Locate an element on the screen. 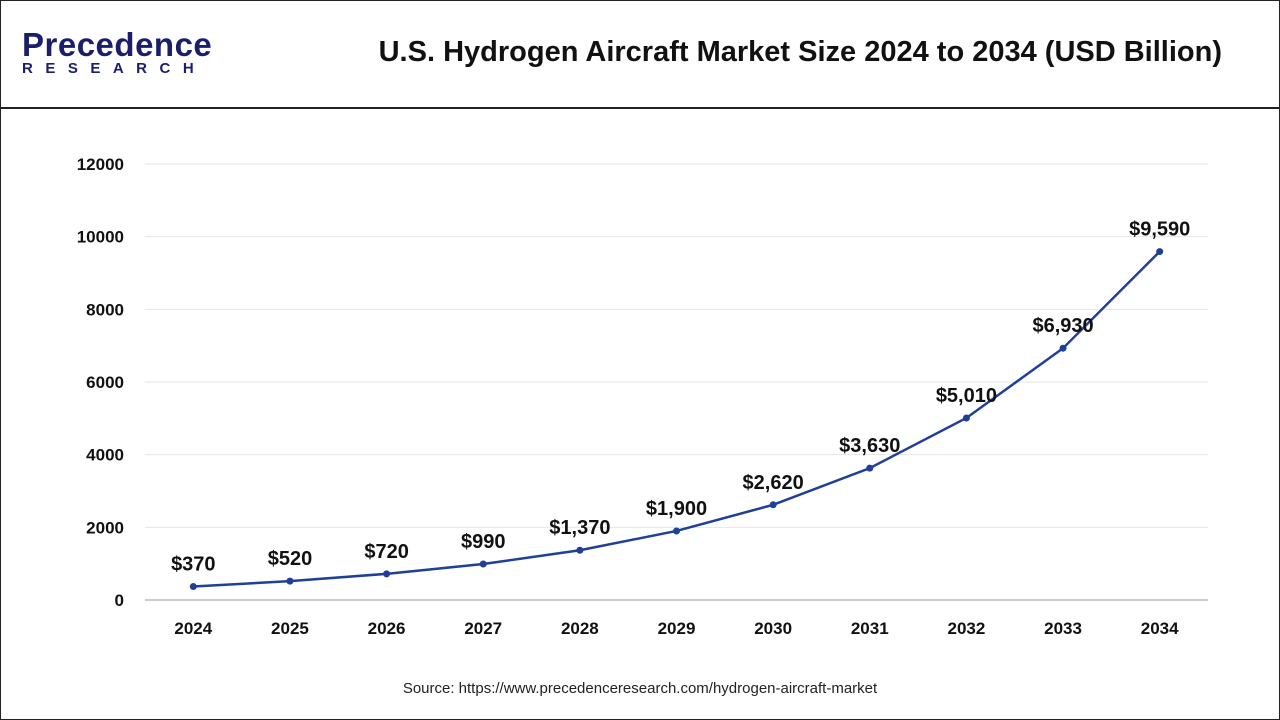 This screenshot has height=720, width=1280. y-tick-label: 6000 is located at coordinates (105, 382).